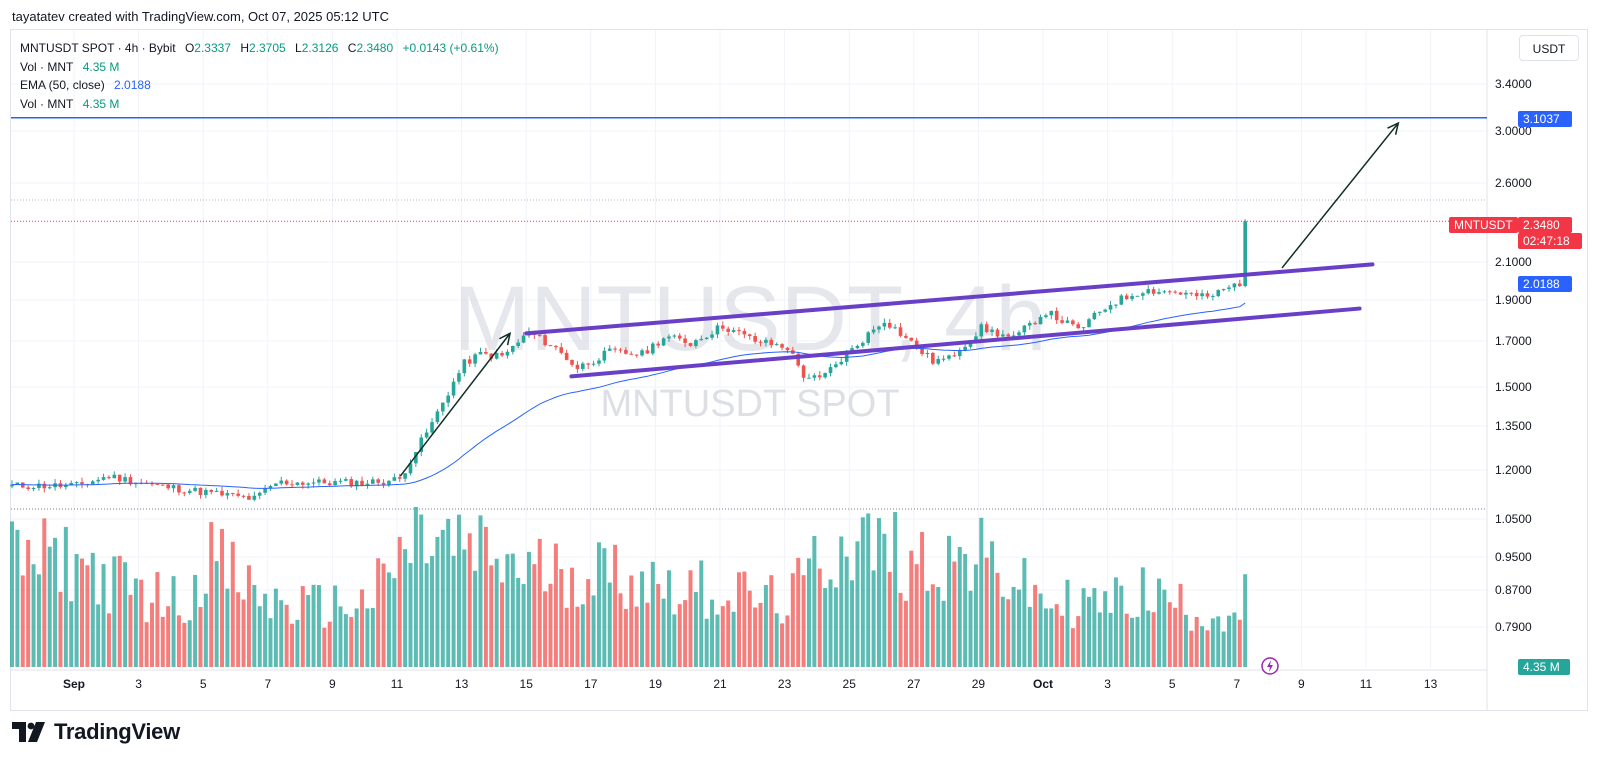  What do you see at coordinates (98, 48) in the screenshot?
I see `legend-symbol: MNTUSDT SPOT · 4h · Bybit` at bounding box center [98, 48].